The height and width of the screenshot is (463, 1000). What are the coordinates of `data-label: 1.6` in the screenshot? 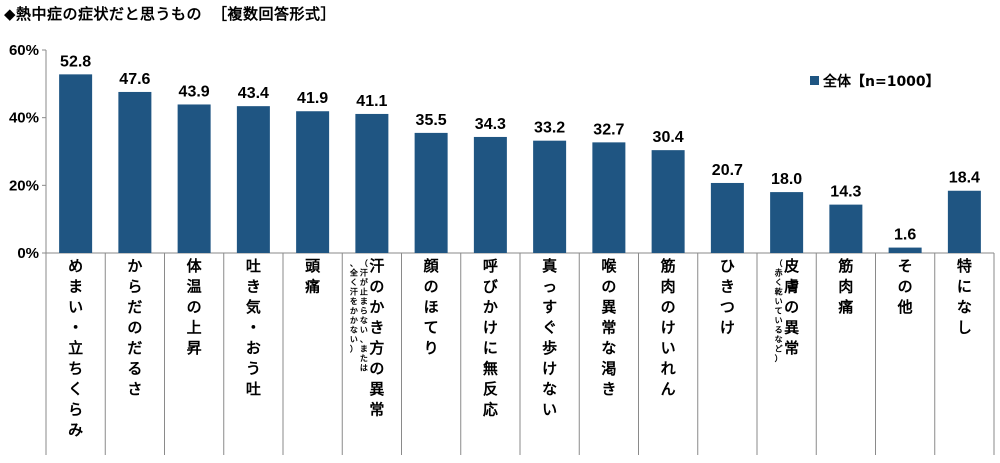 It's located at (905, 235).